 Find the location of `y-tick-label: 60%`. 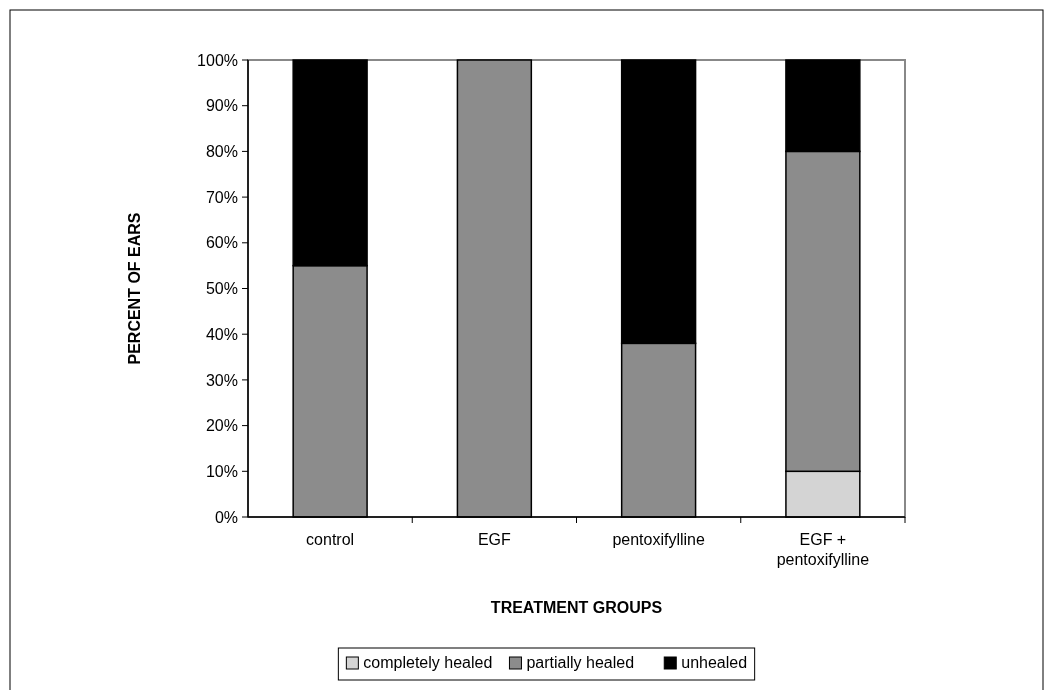

y-tick-label: 60% is located at coordinates (221, 243).